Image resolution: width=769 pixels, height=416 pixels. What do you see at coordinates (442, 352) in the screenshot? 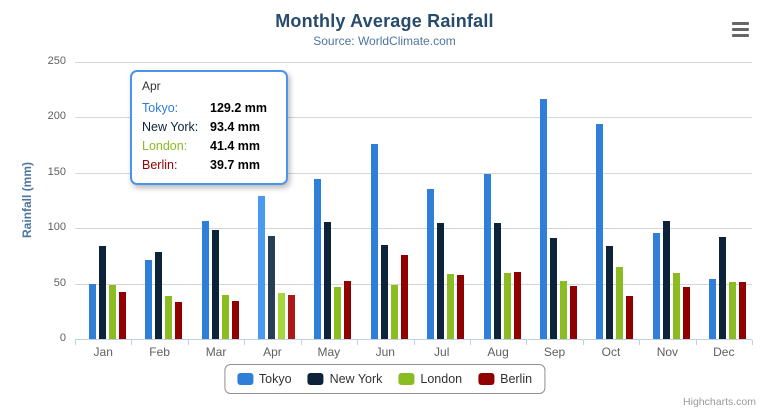
I see `x-axis-label-jul: Jul` at bounding box center [442, 352].